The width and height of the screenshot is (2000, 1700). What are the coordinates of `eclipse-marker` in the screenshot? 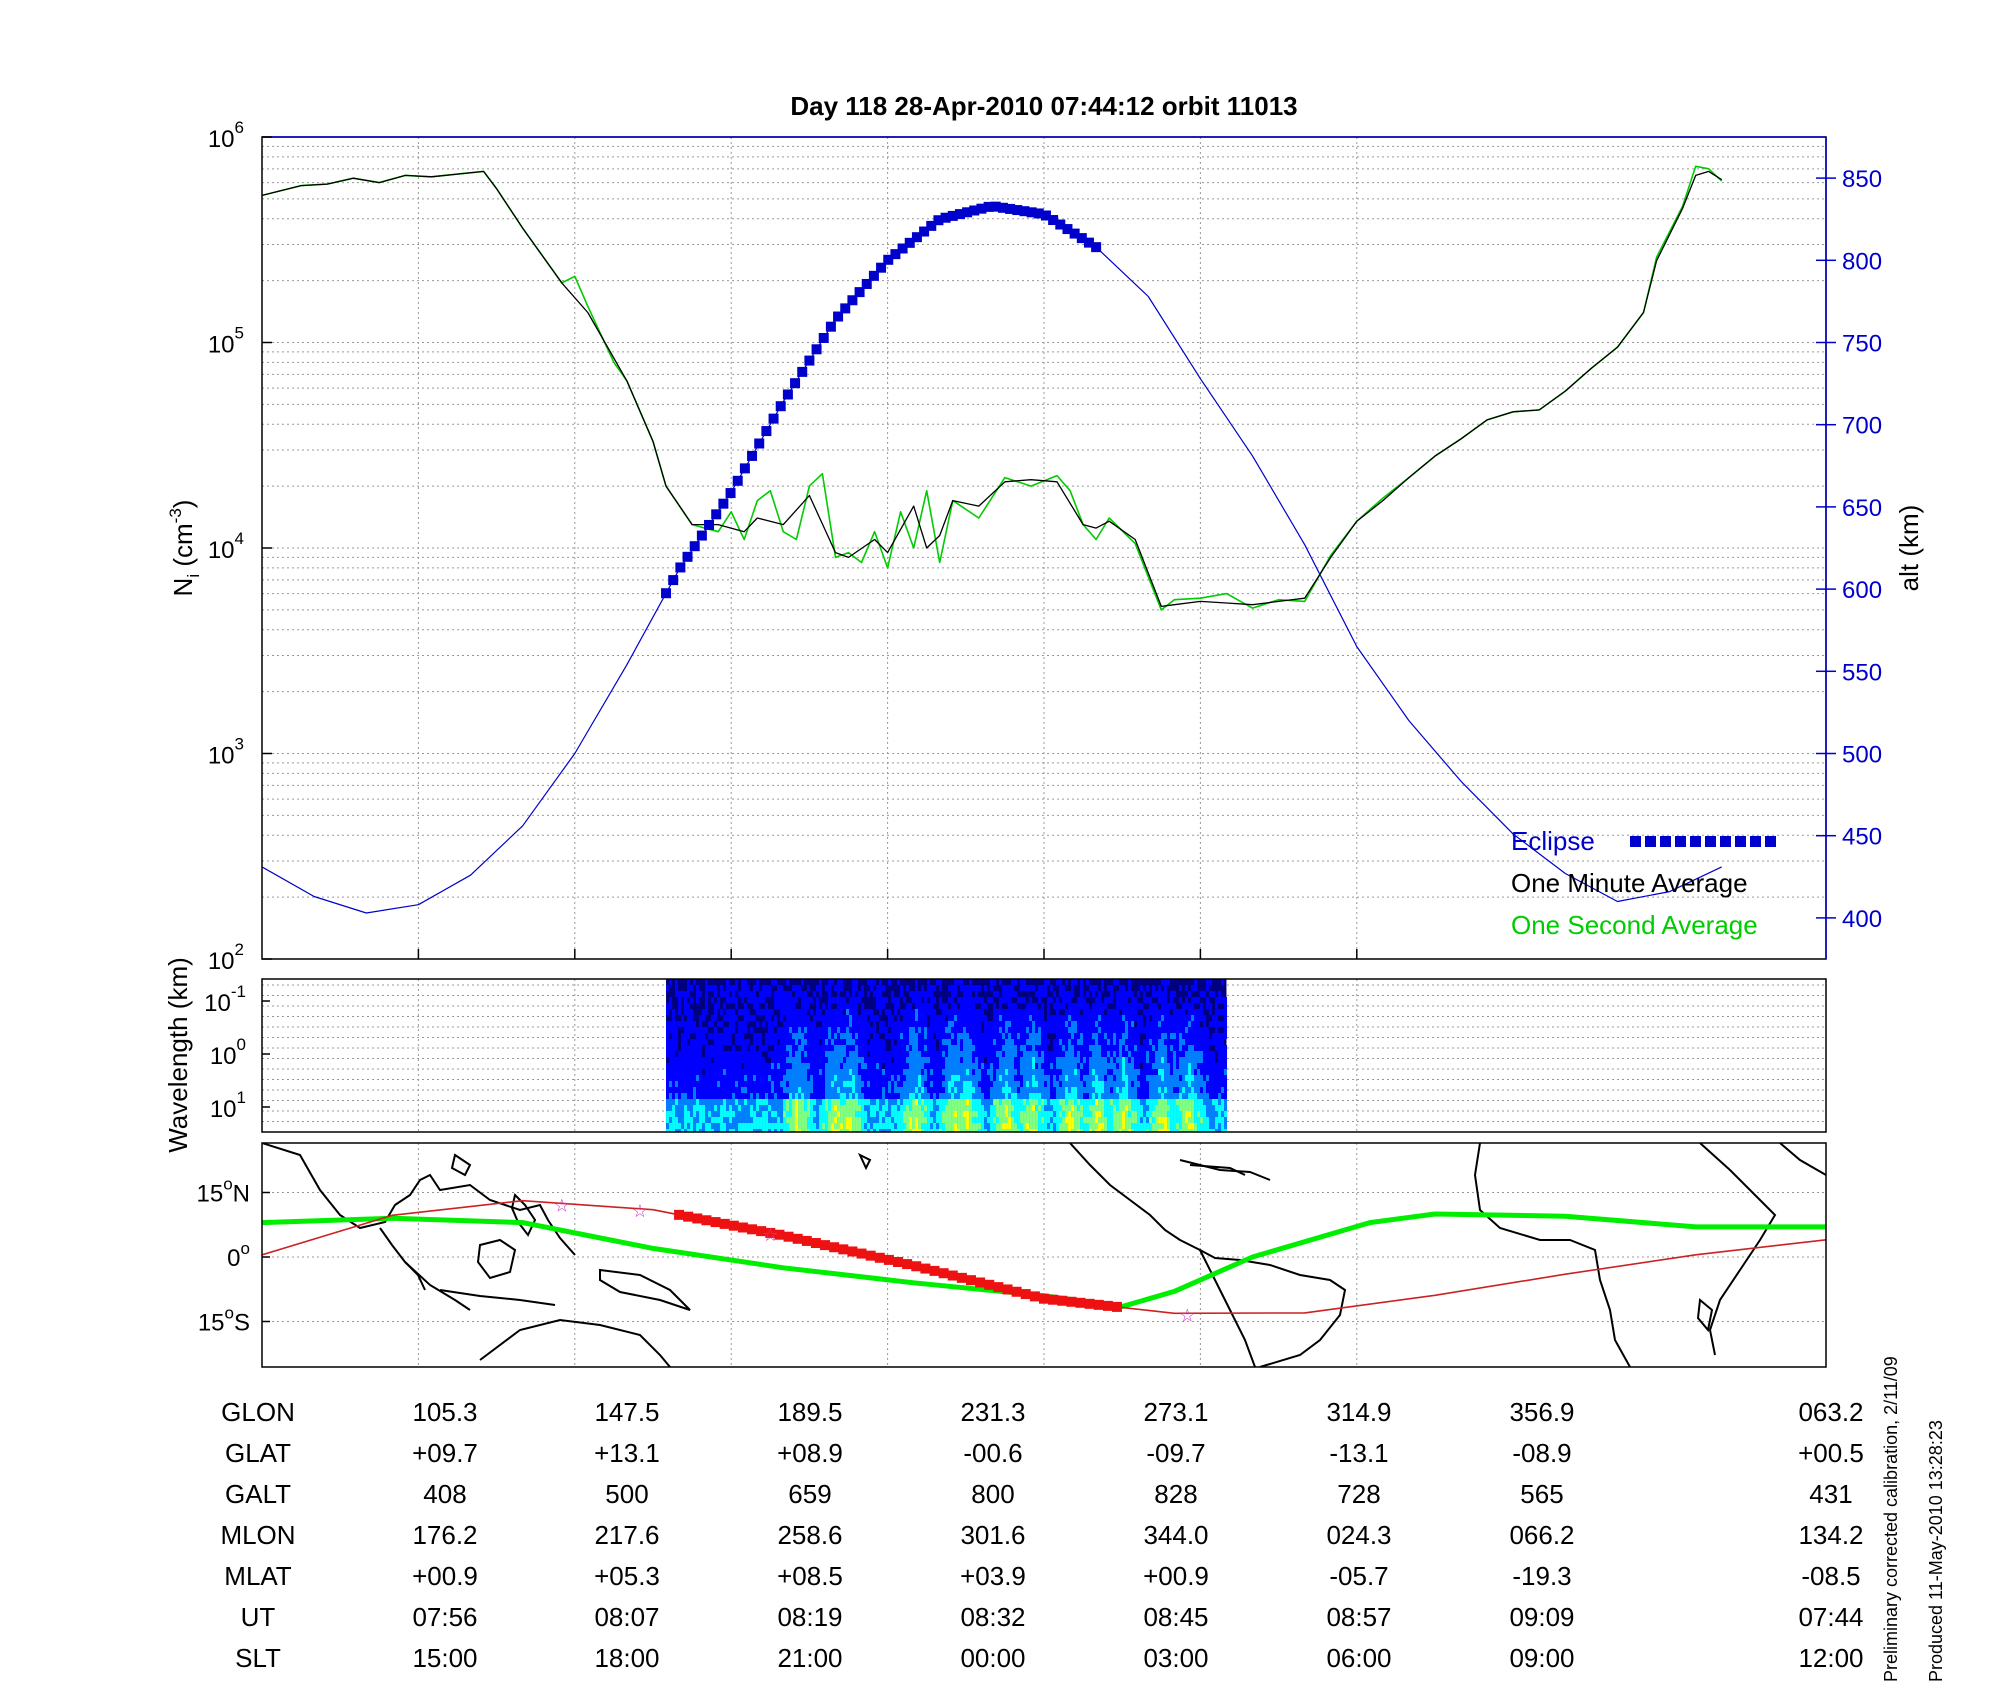 It's located at (673, 580).